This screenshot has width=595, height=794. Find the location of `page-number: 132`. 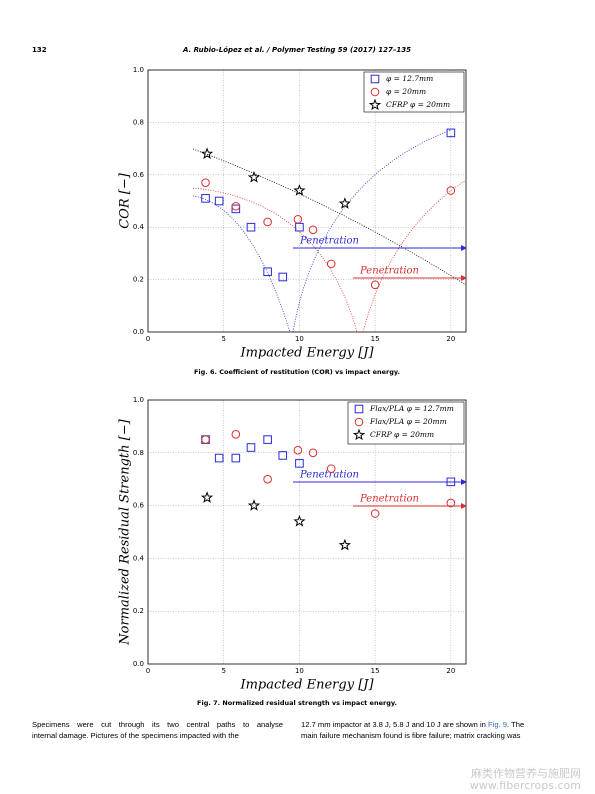

page-number: 132 is located at coordinates (39, 50).